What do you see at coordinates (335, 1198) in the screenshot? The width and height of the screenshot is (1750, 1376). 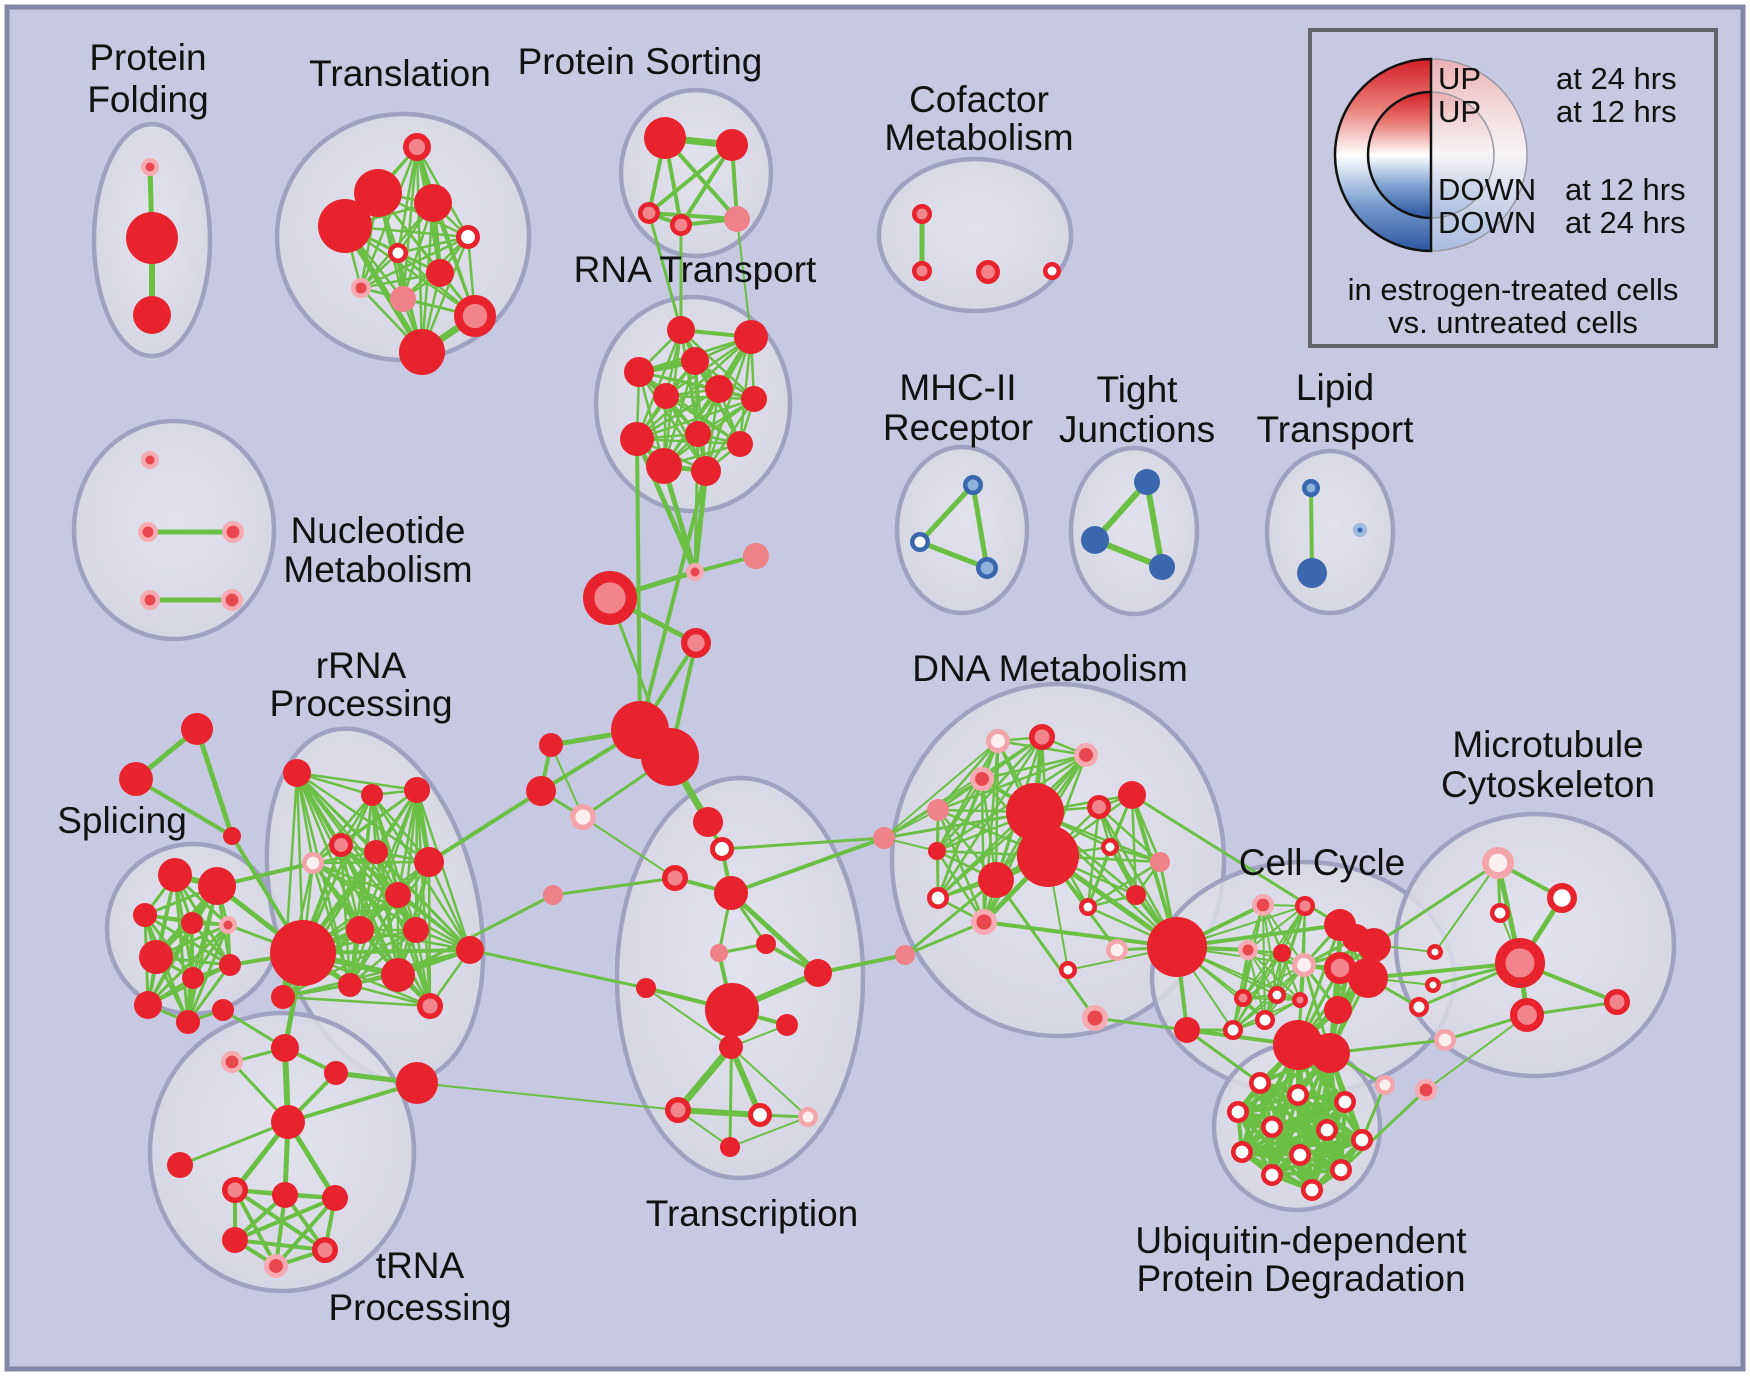 I see `node-tn5` at bounding box center [335, 1198].